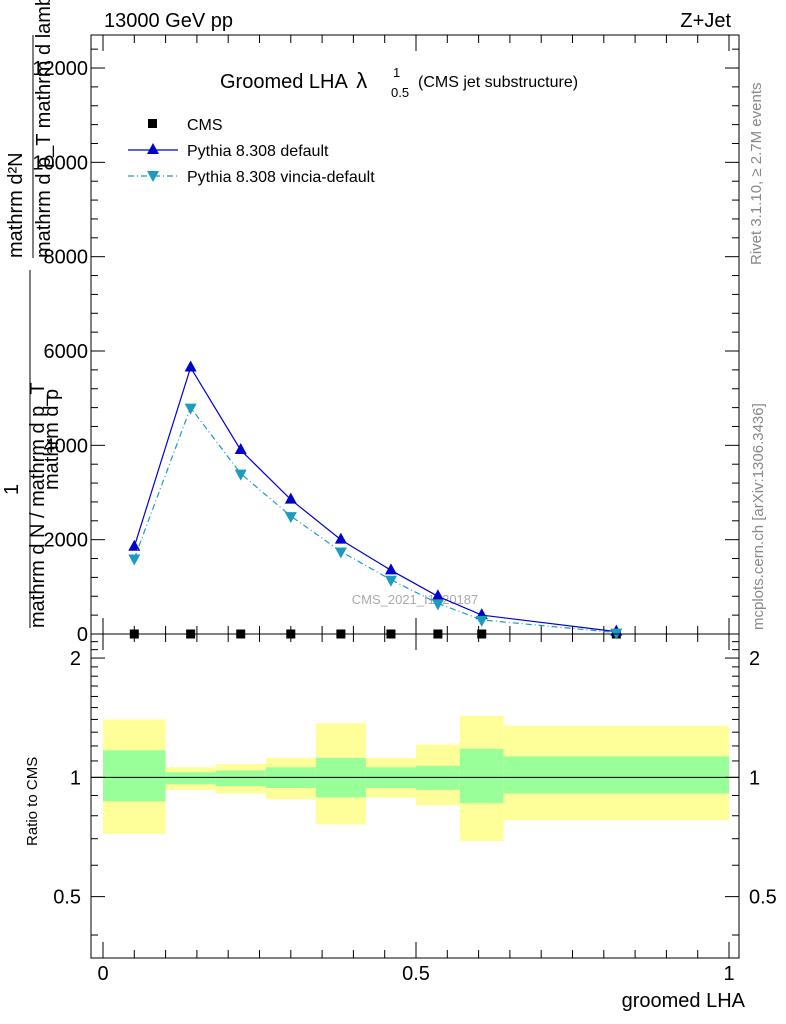  What do you see at coordinates (38, 505) in the screenshot?
I see `ylabel-main: mathrm d N / mathrm d p_T` at bounding box center [38, 505].